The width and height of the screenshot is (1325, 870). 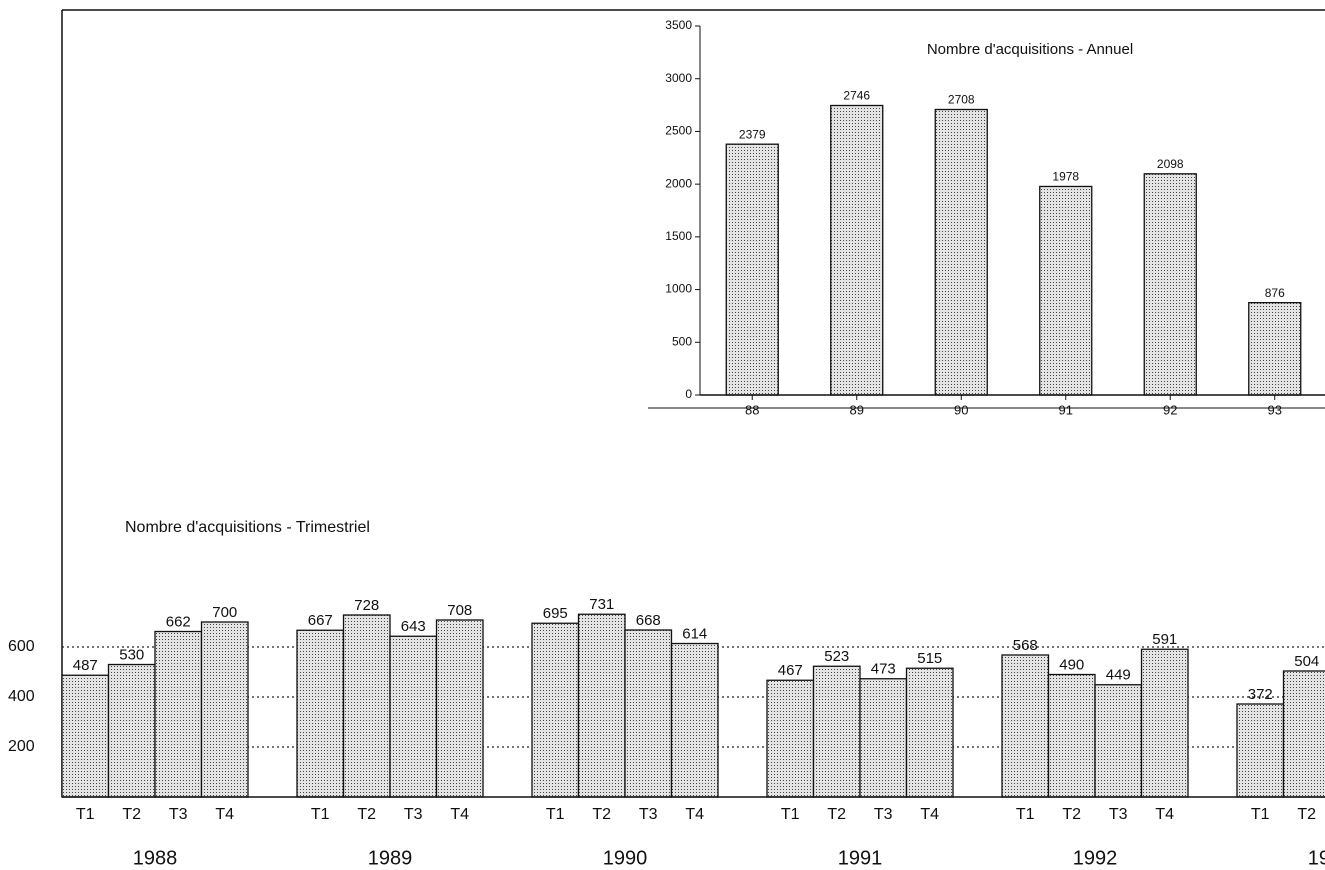 What do you see at coordinates (678, 289) in the screenshot?
I see `y-tick-label: 1000` at bounding box center [678, 289].